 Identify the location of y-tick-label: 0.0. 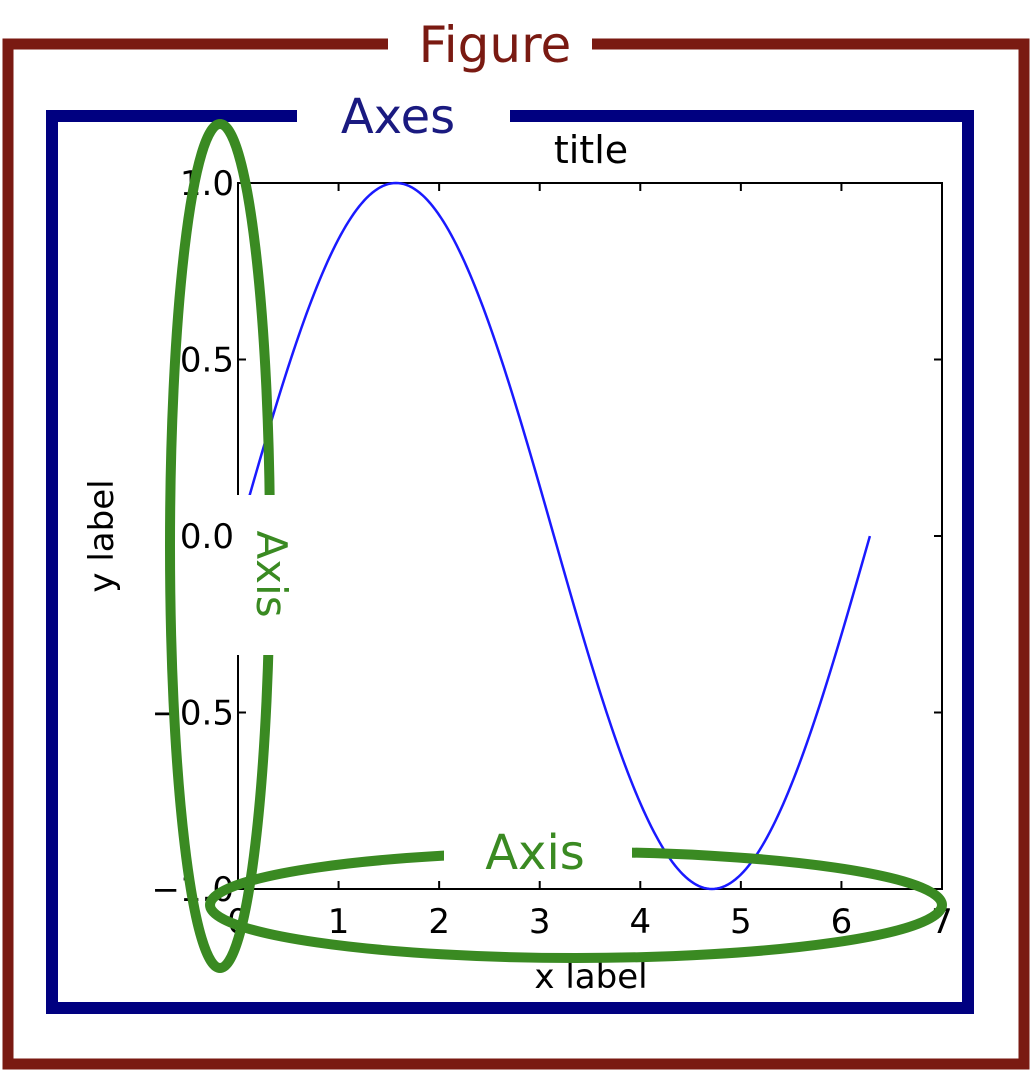
(207, 537).